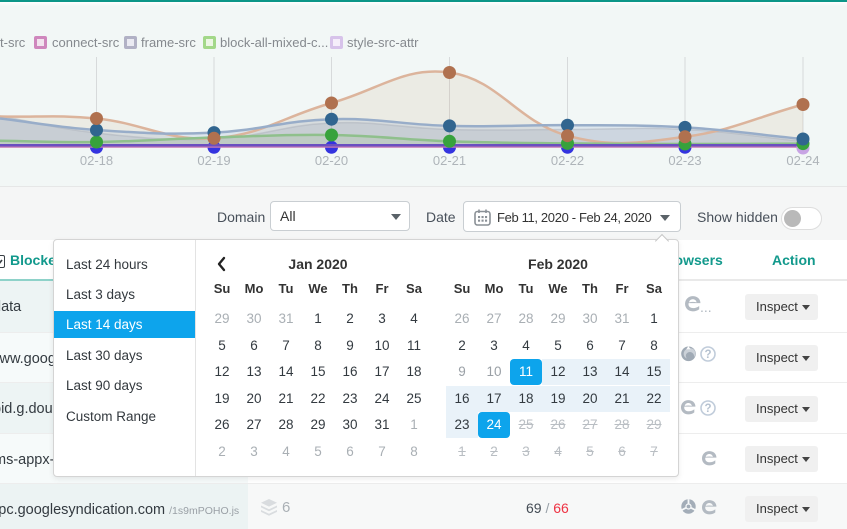  What do you see at coordinates (567, 160) in the screenshot?
I see `svg-text: 02-22` at bounding box center [567, 160].